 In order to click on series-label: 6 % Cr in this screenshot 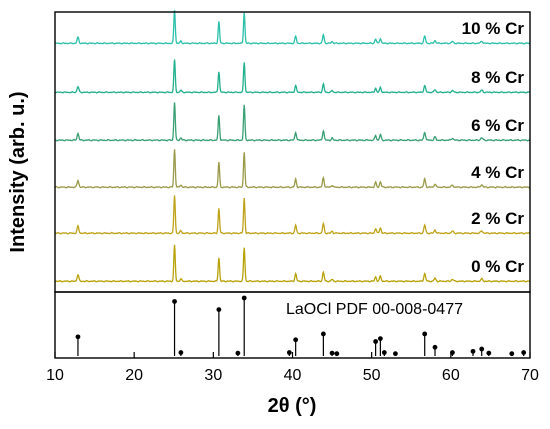, I will do `click(497, 125)`.